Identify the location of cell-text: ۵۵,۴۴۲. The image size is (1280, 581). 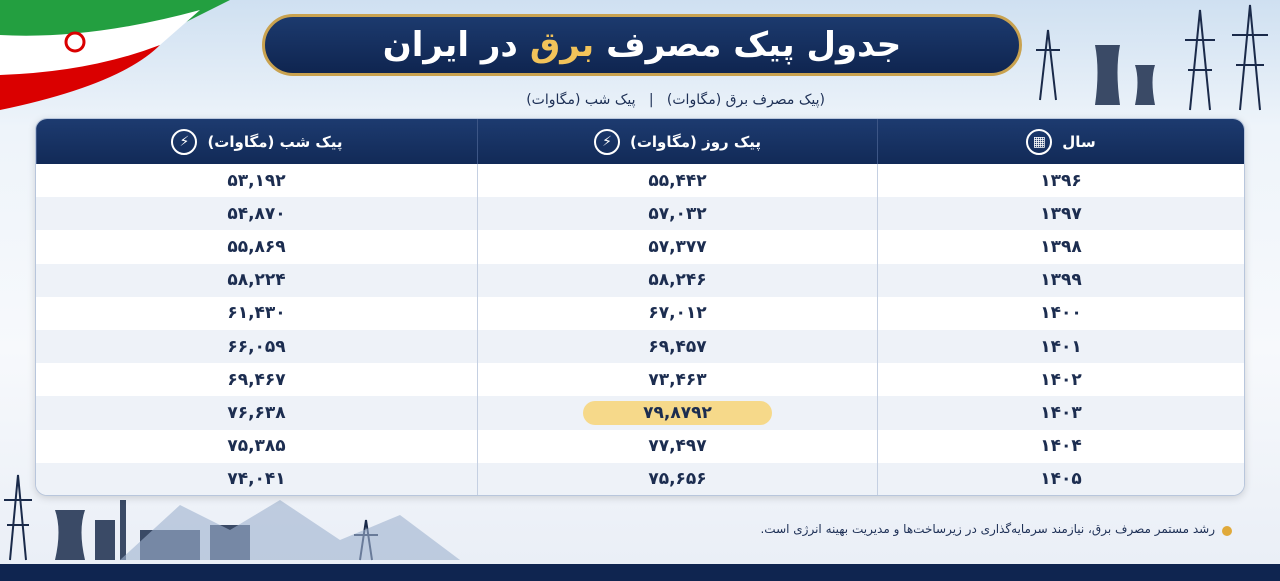
(677, 180).